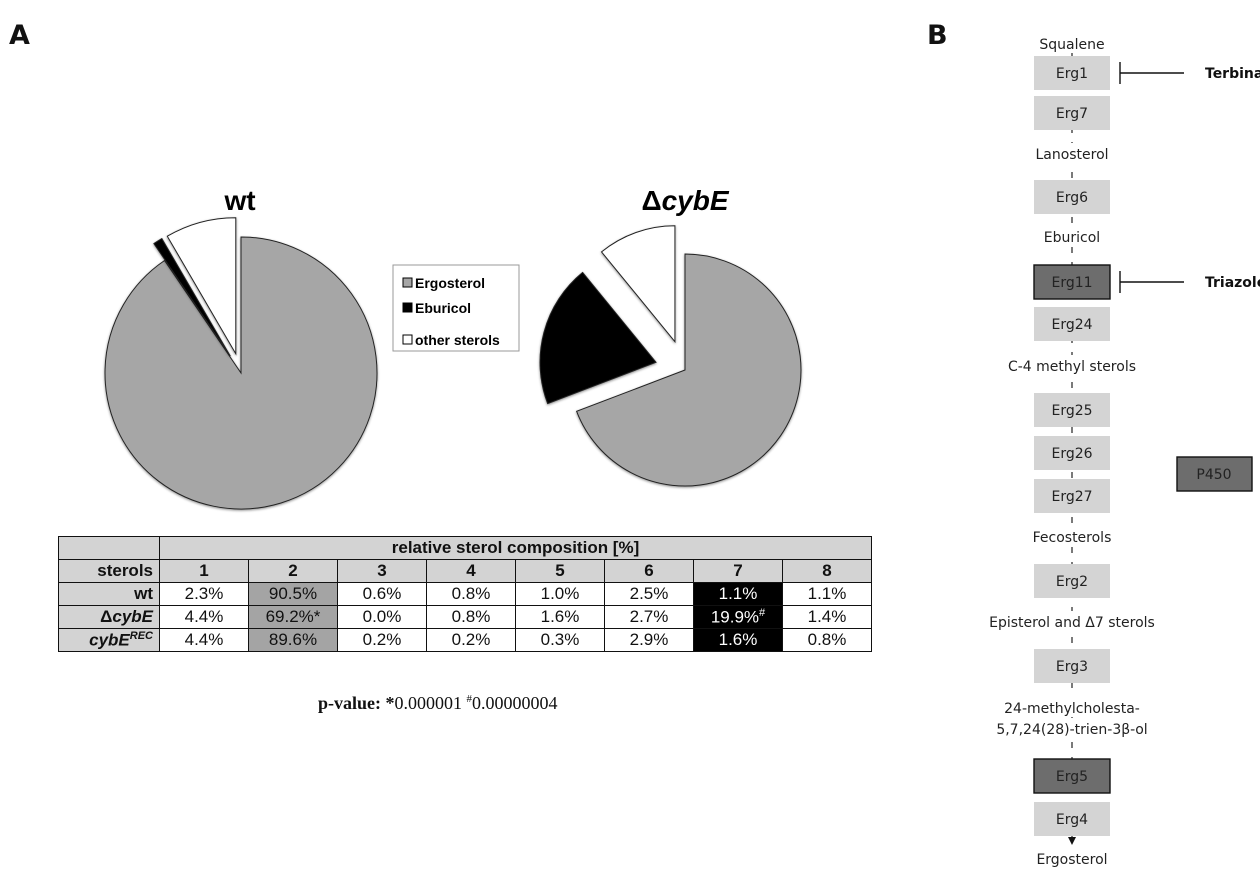  What do you see at coordinates (382, 594) in the screenshot?
I see `table-cell: 0.6%` at bounding box center [382, 594].